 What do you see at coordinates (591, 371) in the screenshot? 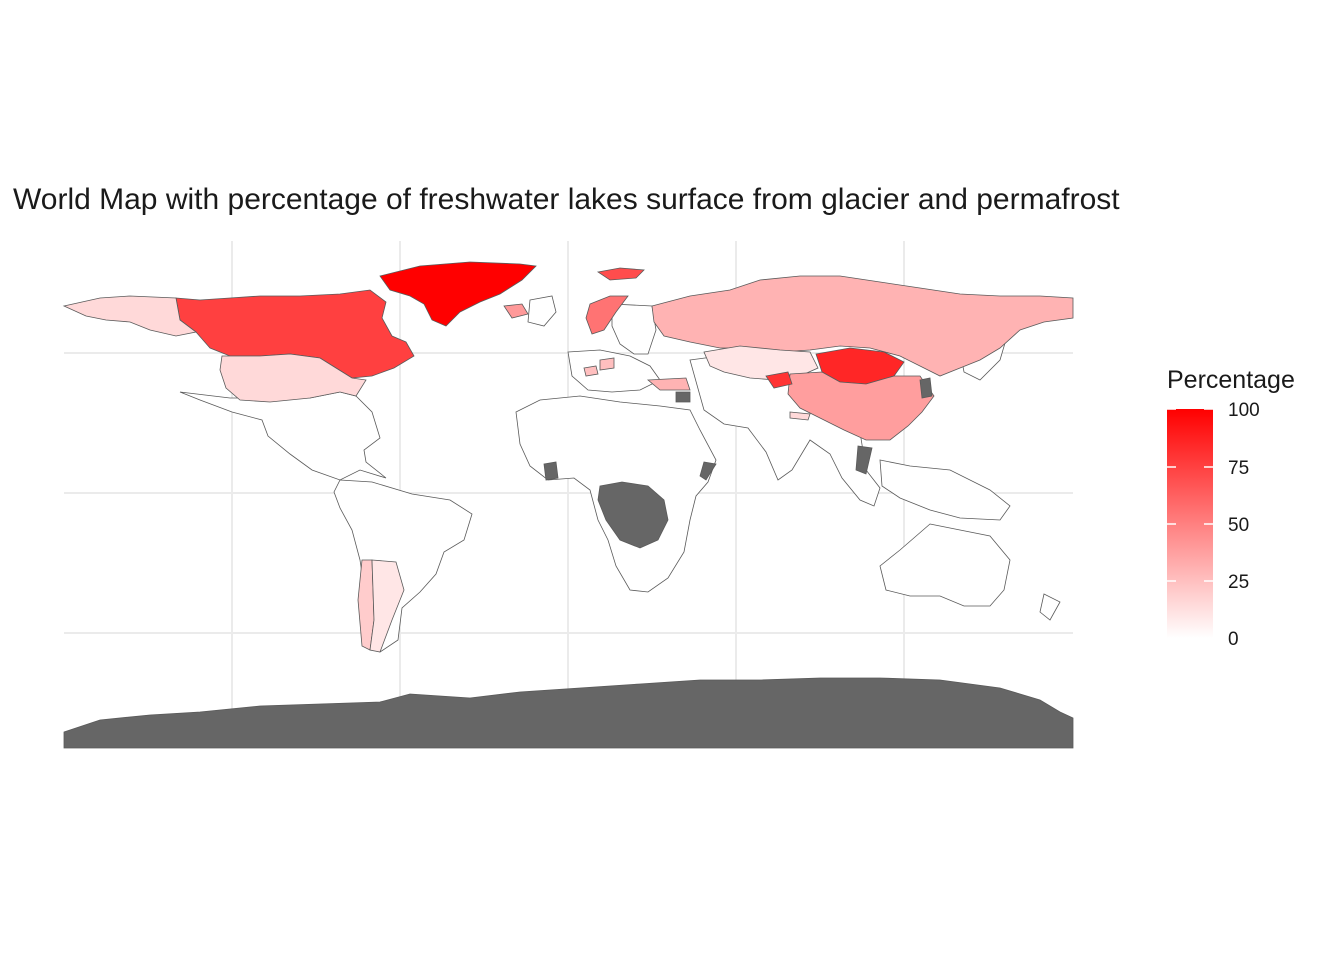
I see `country-switzerland` at bounding box center [591, 371].